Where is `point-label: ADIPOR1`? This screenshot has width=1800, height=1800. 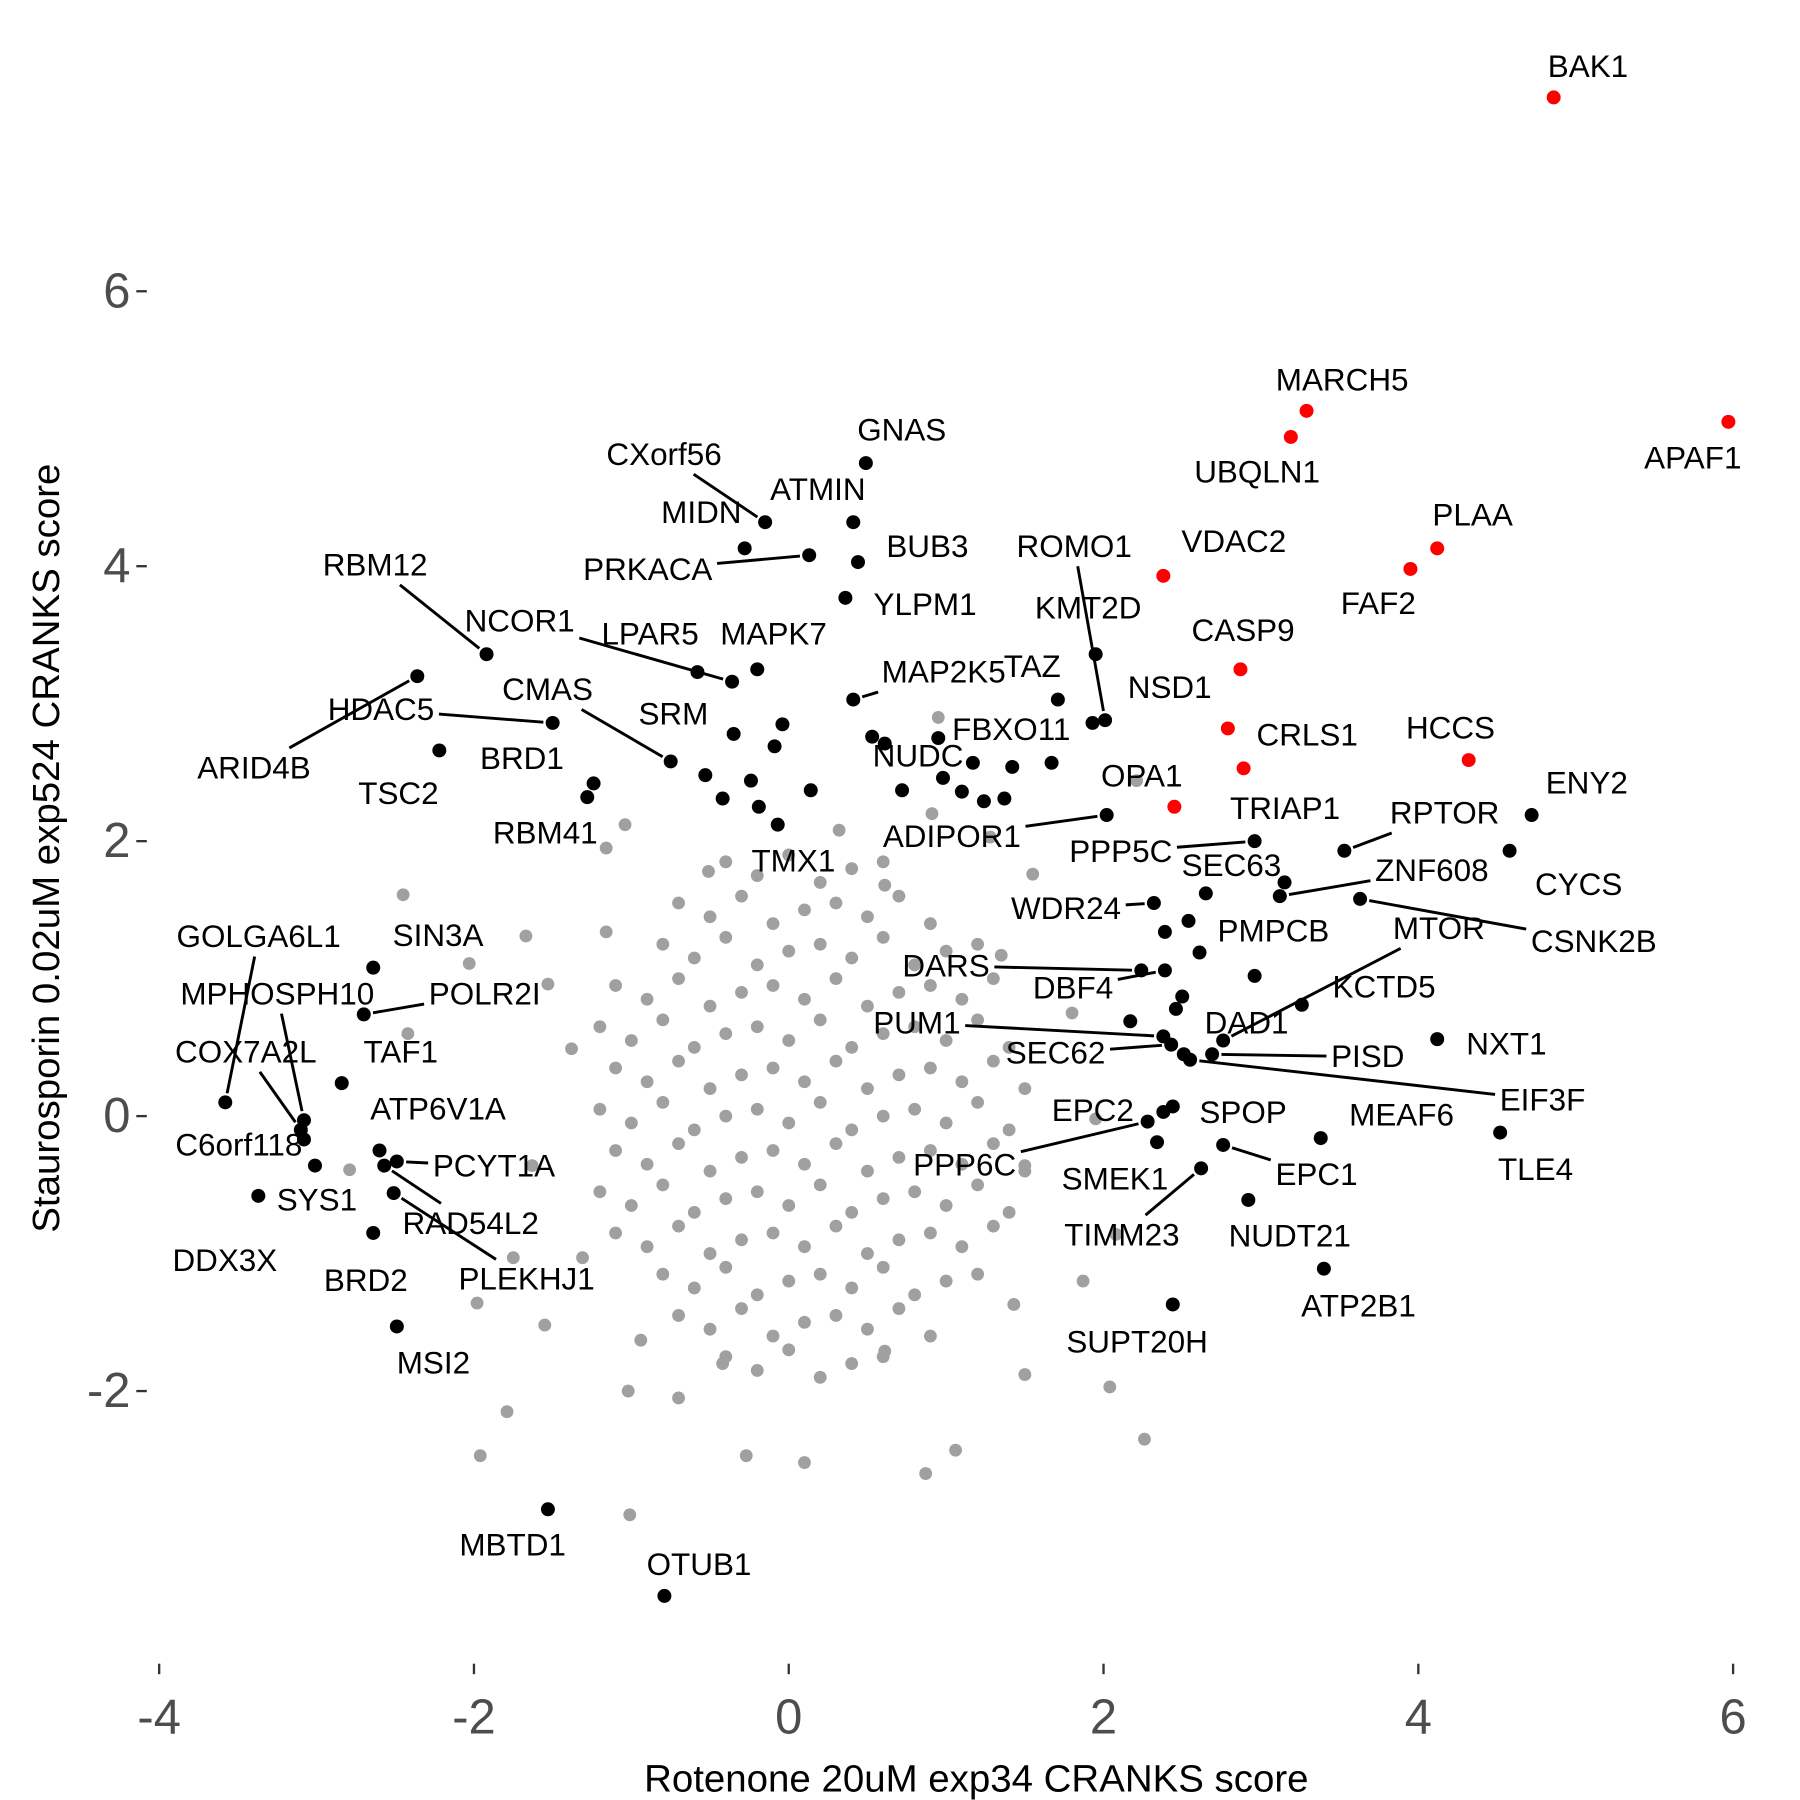
point-label: ADIPOR1 is located at coordinates (952, 836).